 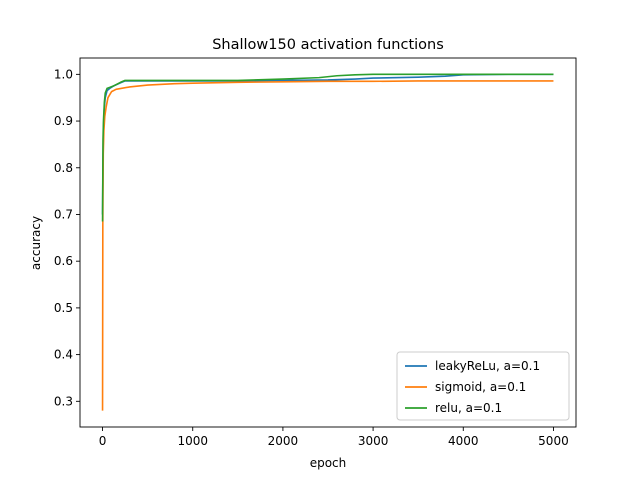 I want to click on chart-title: Shallow150 activation functions, so click(x=328, y=45).